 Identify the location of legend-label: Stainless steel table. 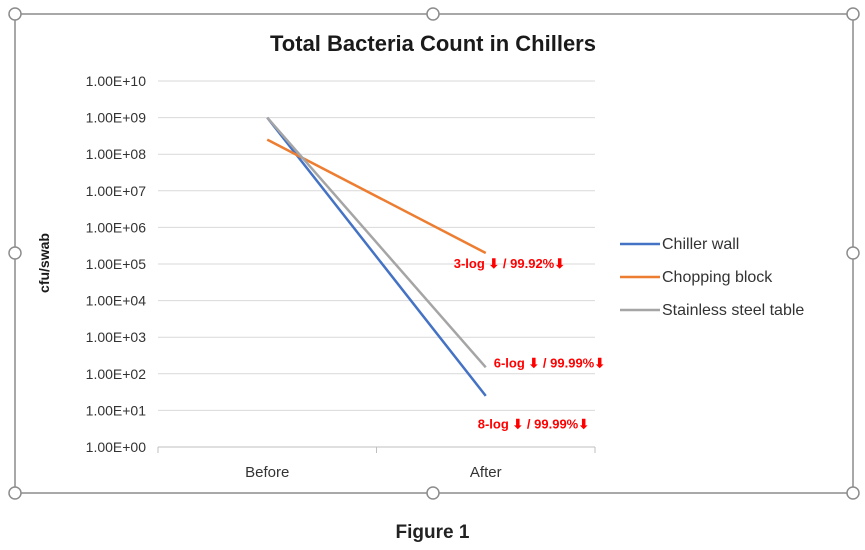
(733, 310).